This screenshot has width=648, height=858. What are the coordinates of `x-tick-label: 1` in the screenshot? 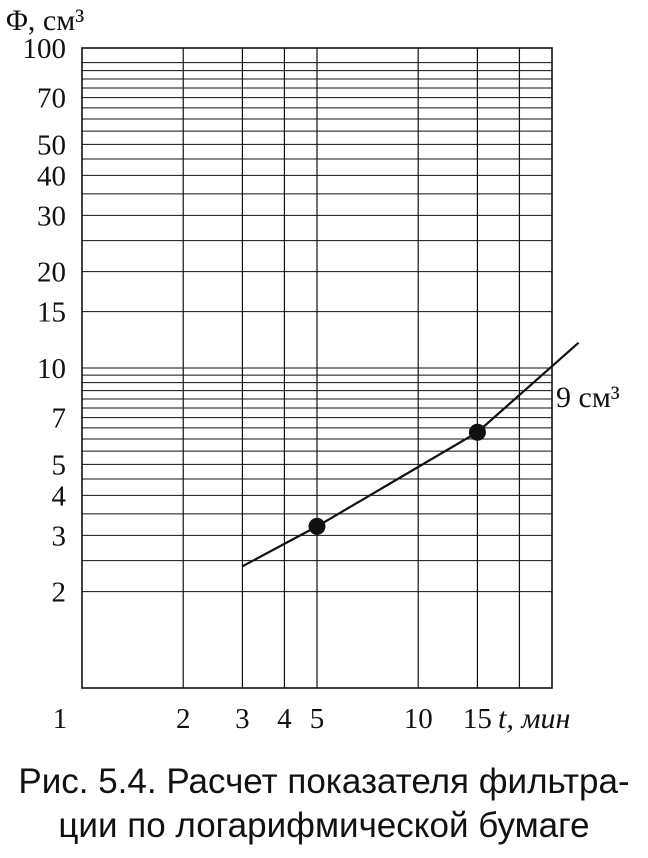 It's located at (60, 719).